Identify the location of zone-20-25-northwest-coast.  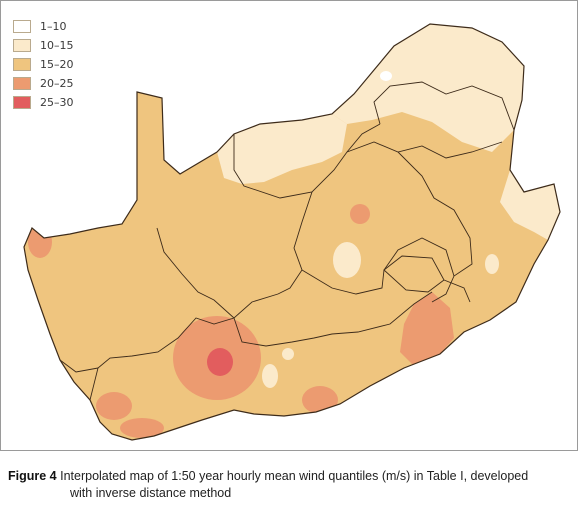
(40, 242).